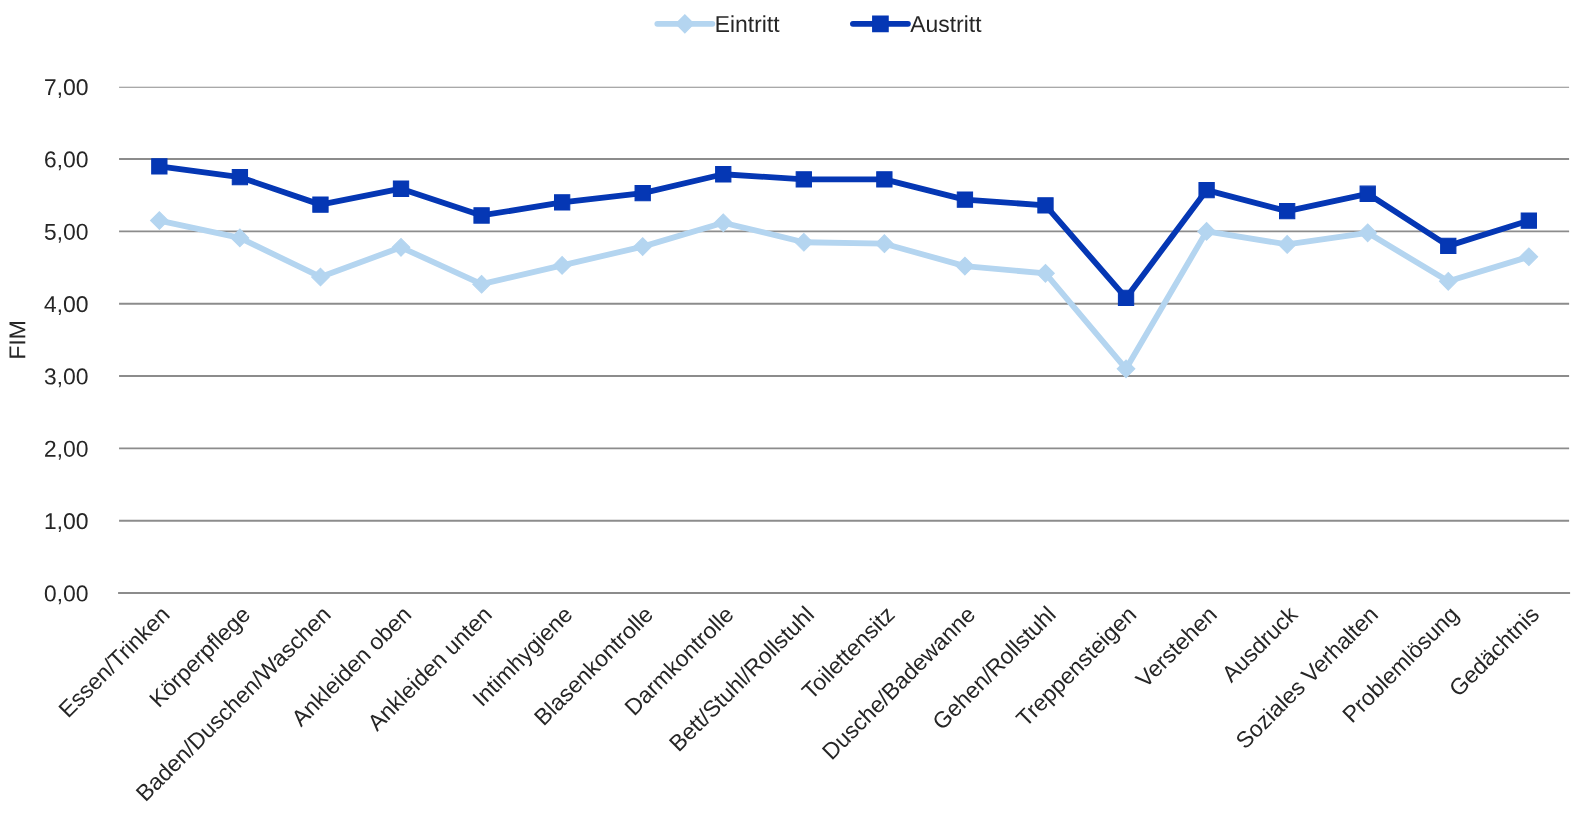  What do you see at coordinates (946, 24) in the screenshot?
I see `legend-label: Austritt` at bounding box center [946, 24].